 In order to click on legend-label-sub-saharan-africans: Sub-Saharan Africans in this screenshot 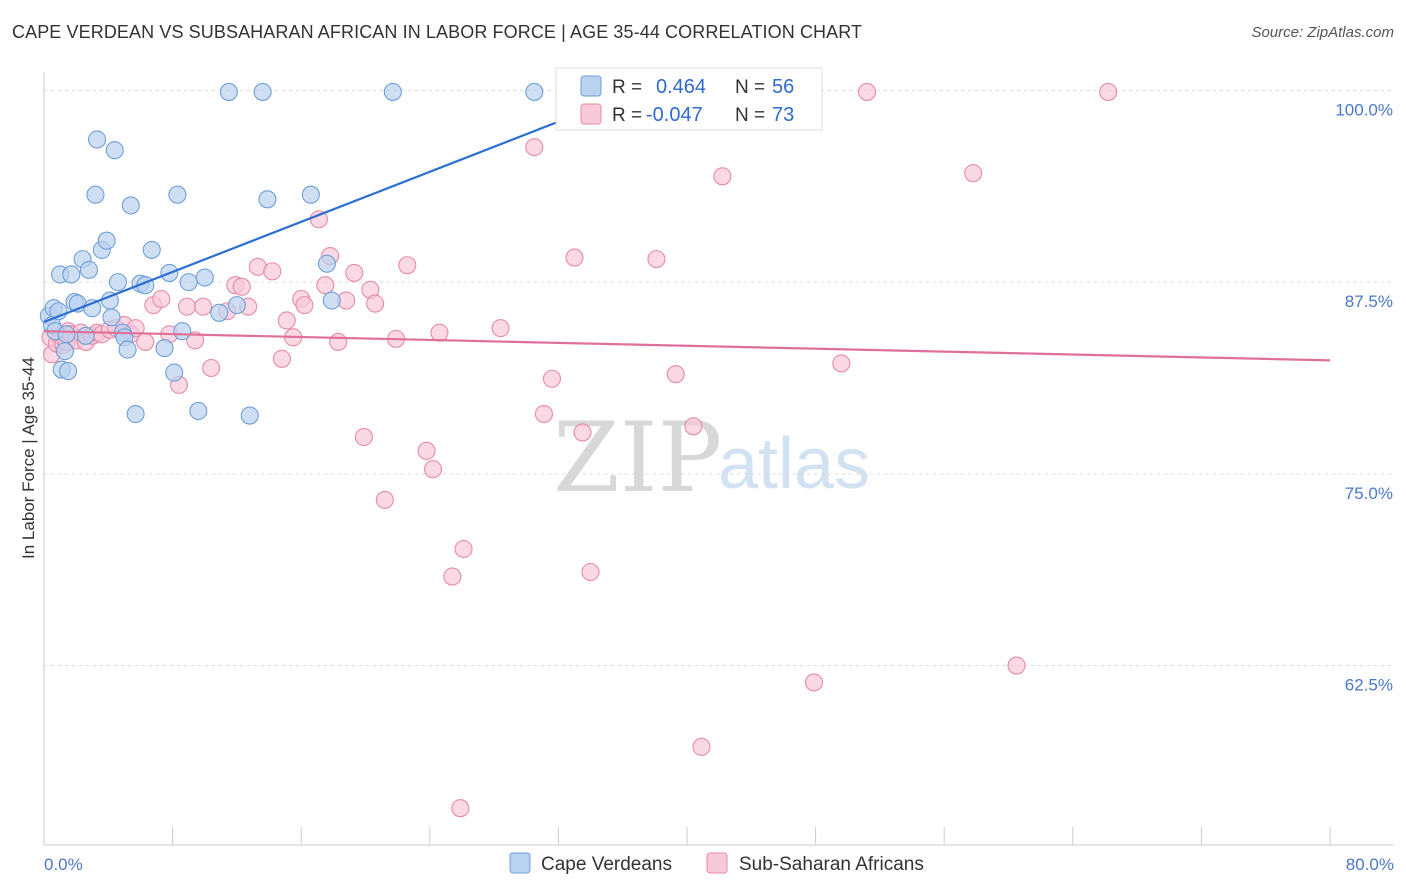, I will do `click(831, 864)`.